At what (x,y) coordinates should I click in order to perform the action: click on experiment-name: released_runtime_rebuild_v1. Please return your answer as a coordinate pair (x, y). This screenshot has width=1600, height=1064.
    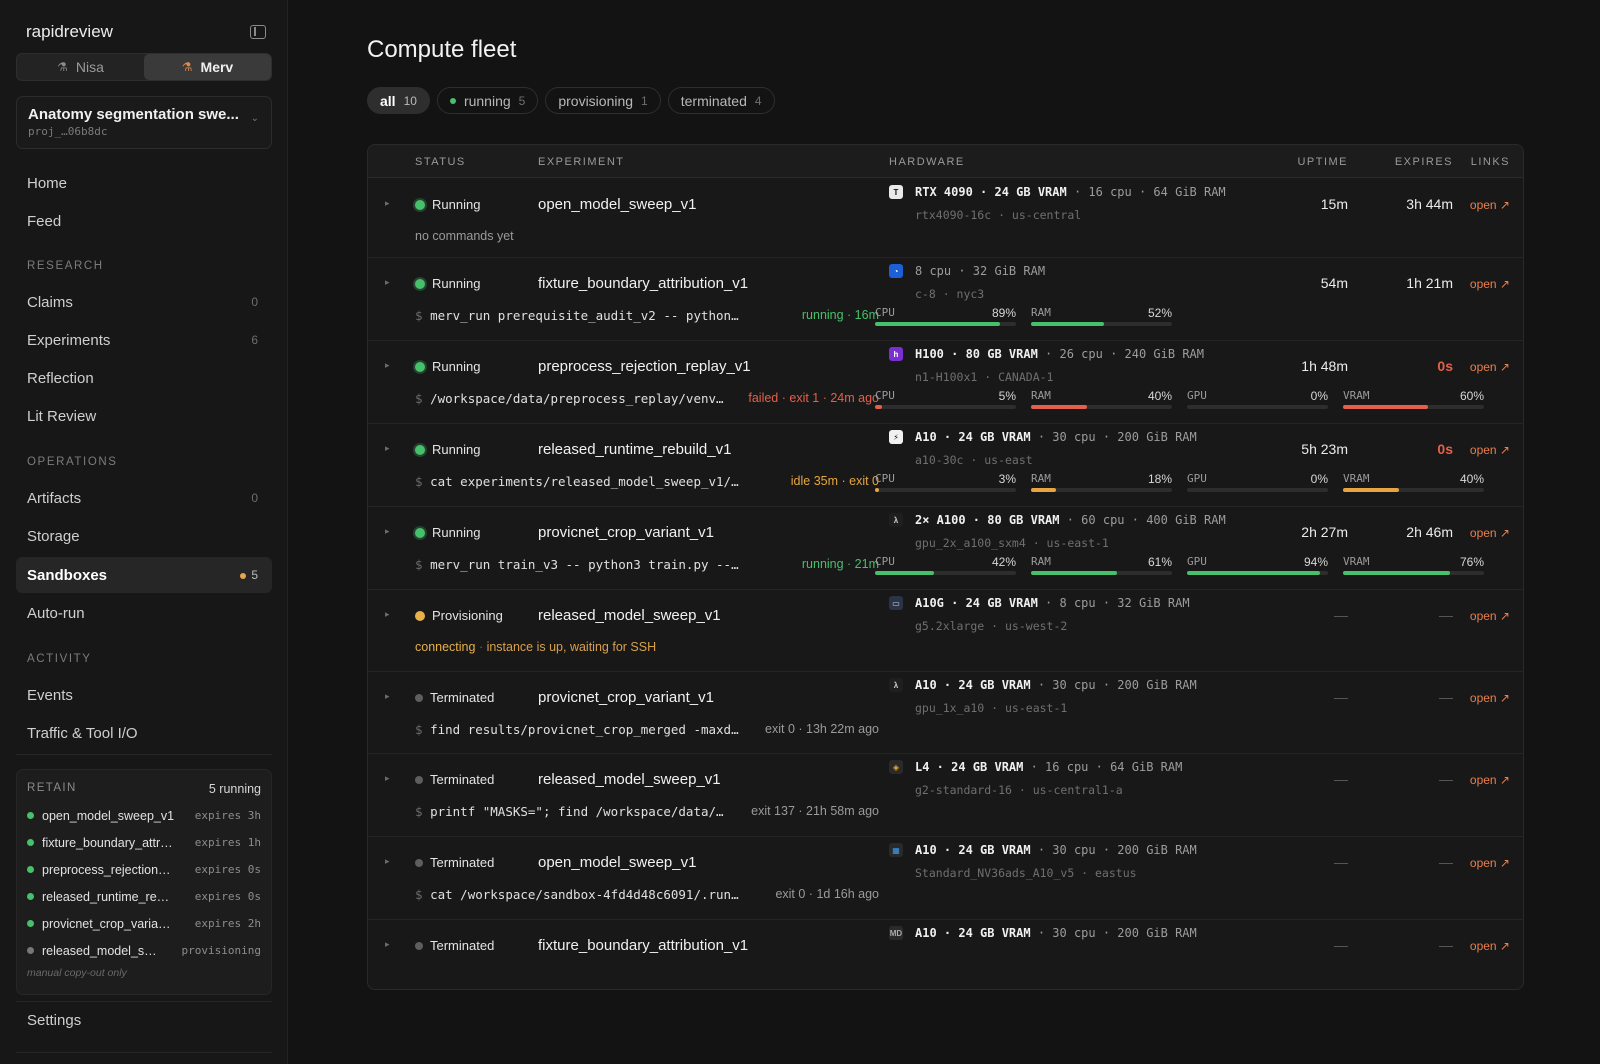
    Looking at the image, I should click on (635, 449).